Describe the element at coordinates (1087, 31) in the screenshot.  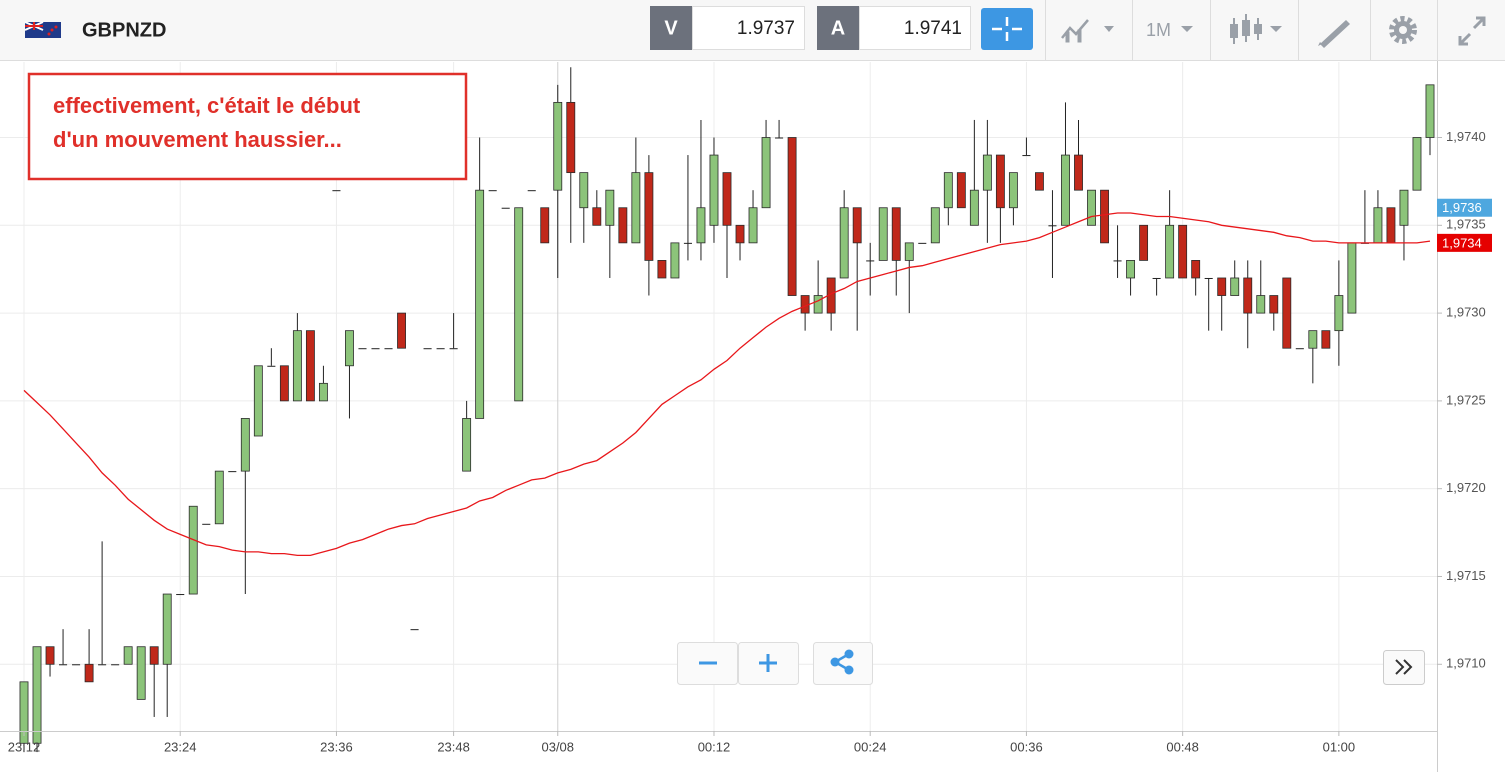
I see `chart-type-button` at that location.